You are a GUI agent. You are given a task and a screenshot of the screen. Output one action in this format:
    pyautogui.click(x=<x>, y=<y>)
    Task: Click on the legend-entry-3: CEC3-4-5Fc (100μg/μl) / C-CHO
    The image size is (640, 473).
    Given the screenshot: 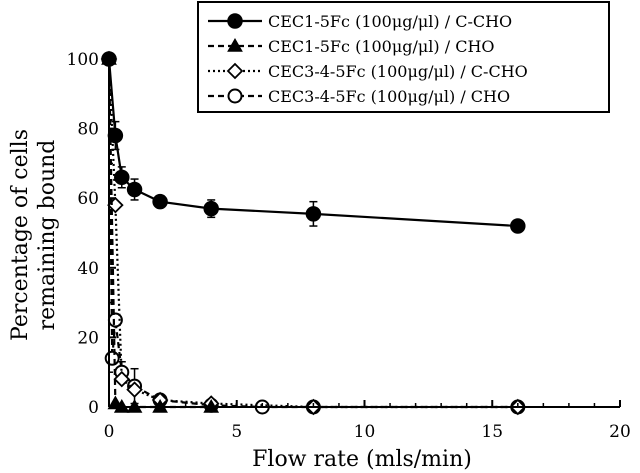 What is the action you would take?
    pyautogui.click(x=368, y=71)
    